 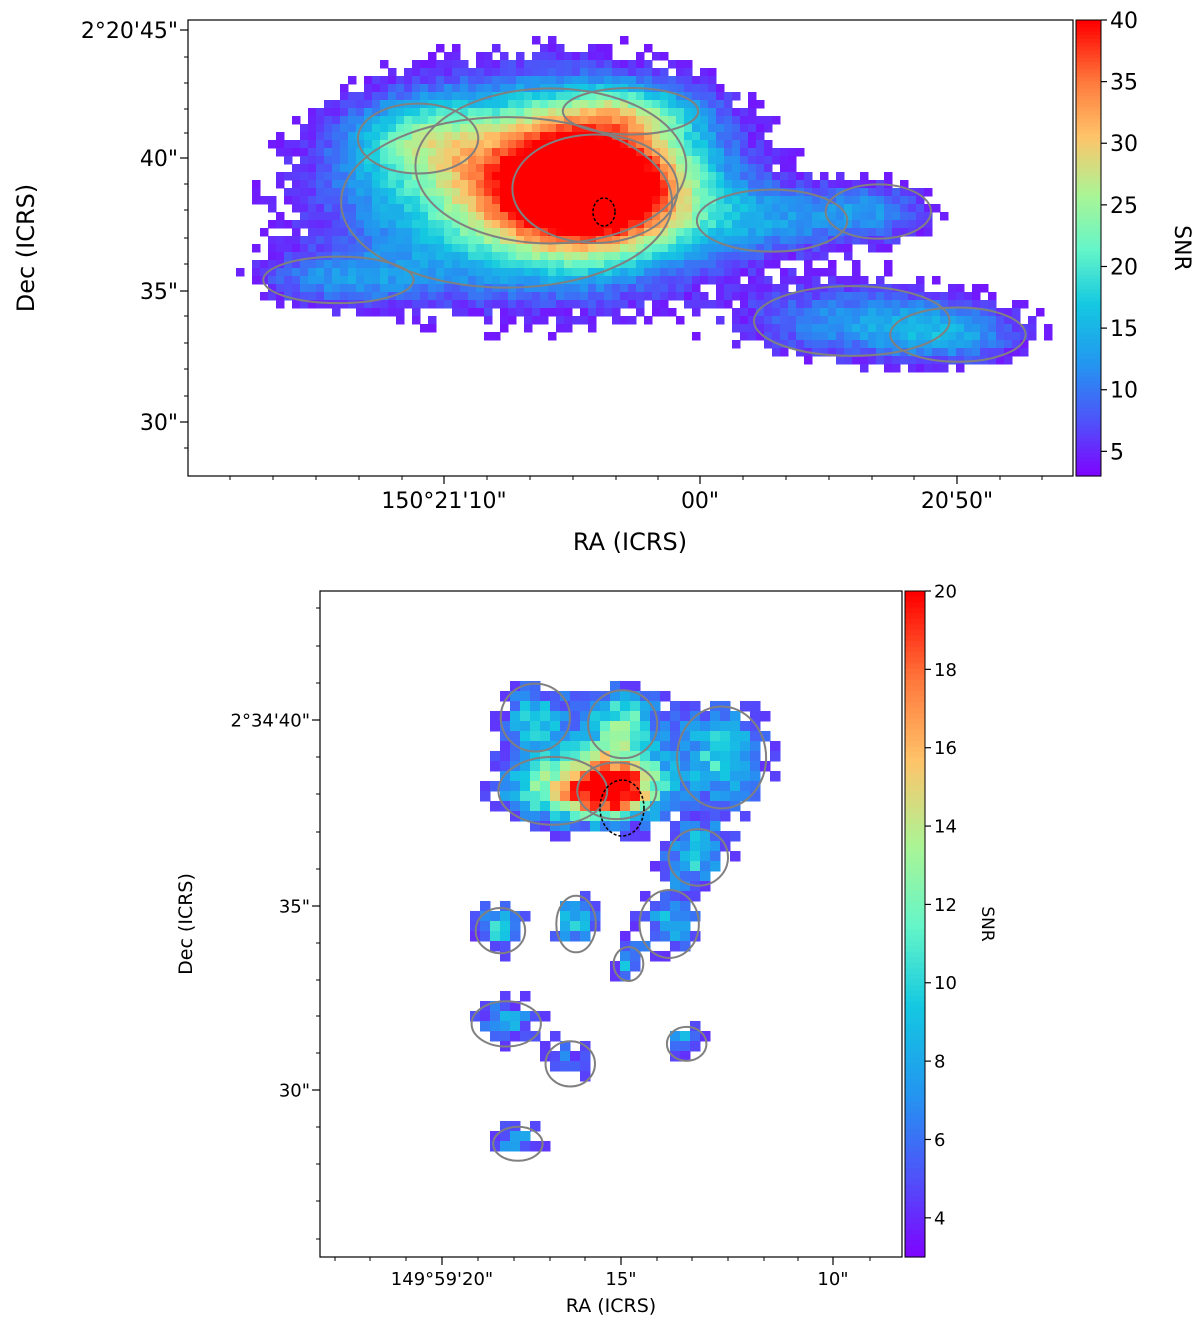 What do you see at coordinates (418, 138) in the screenshot?
I see `snr-contour` at bounding box center [418, 138].